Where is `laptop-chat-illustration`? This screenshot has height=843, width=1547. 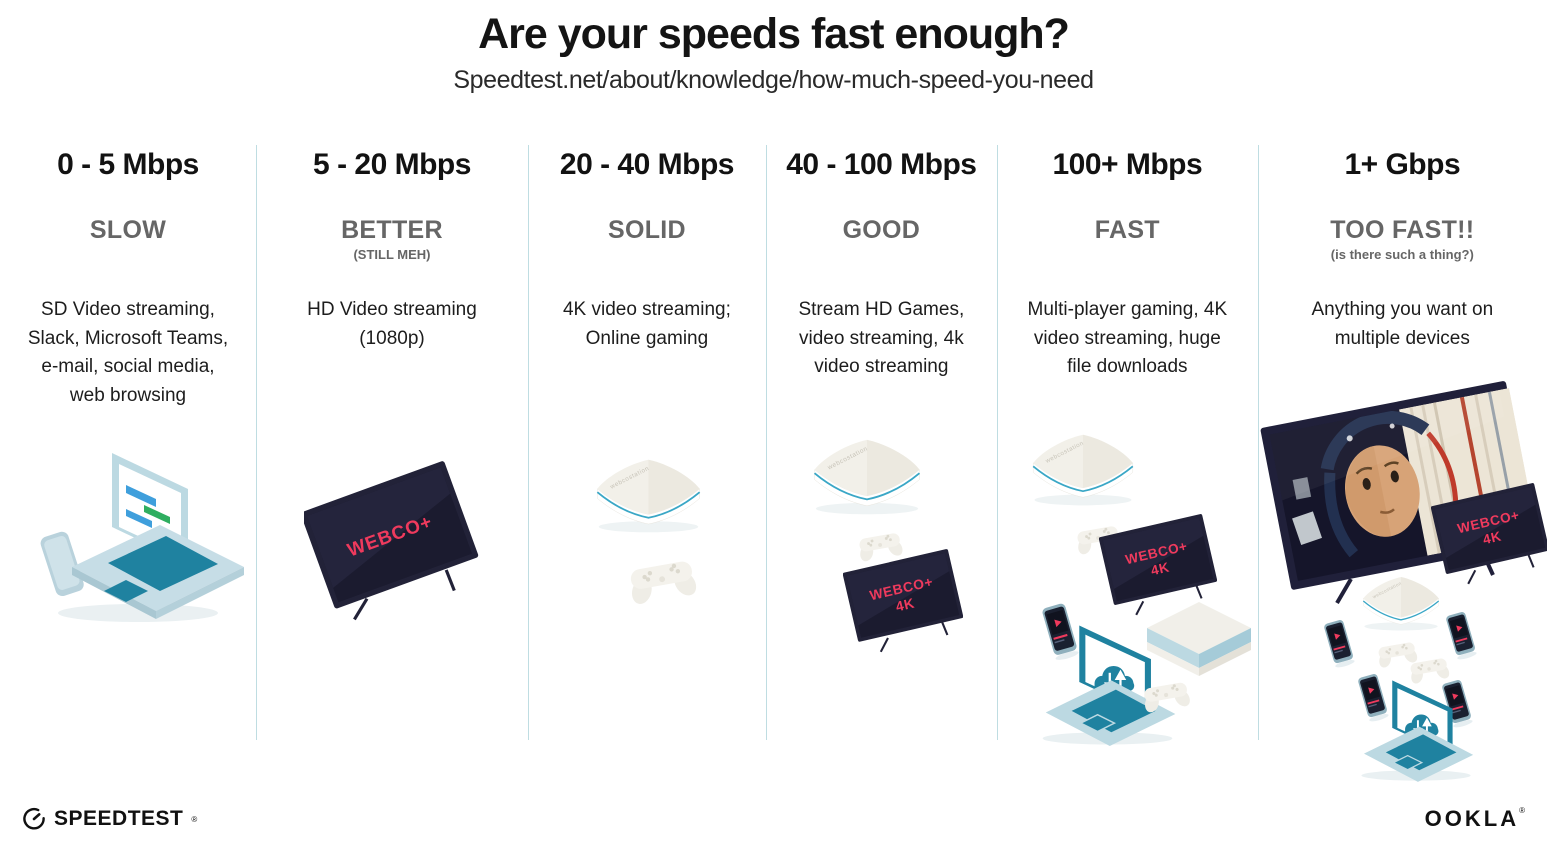 laptop-chat-illustration is located at coordinates (142, 537).